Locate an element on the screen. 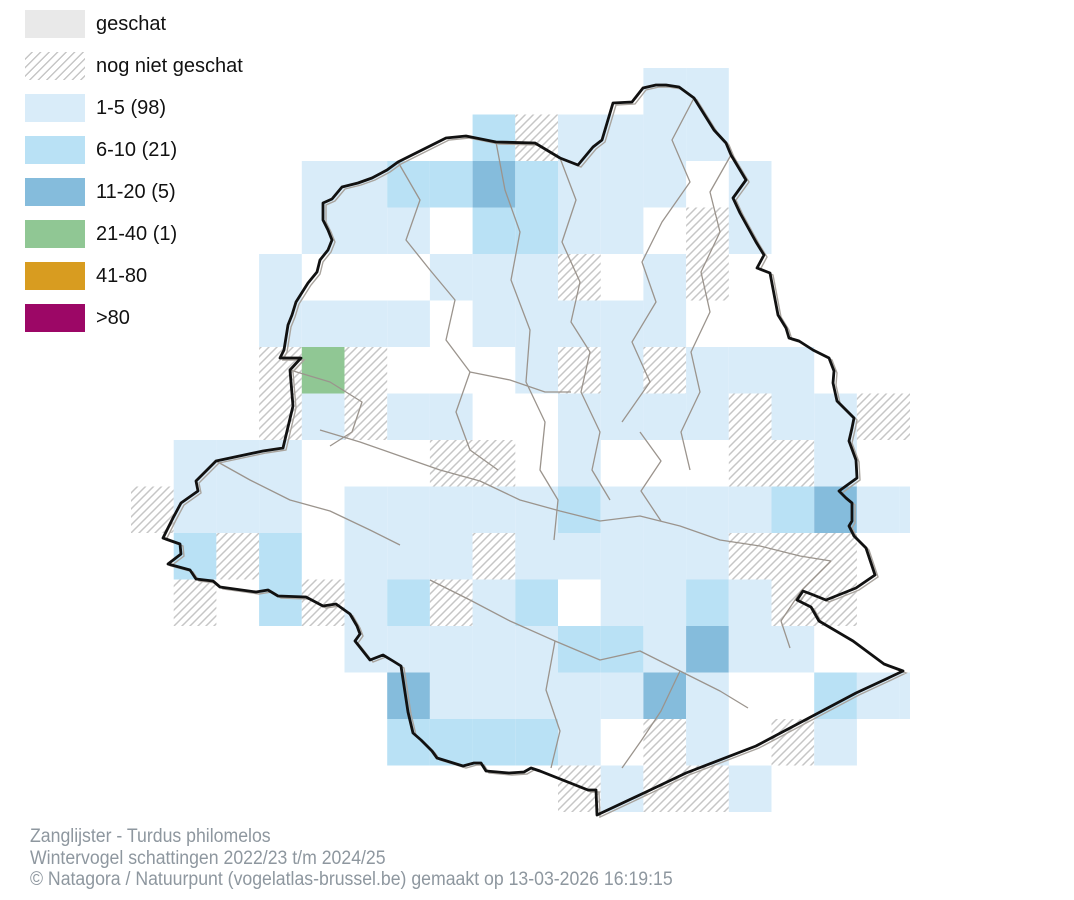 The width and height of the screenshot is (1074, 900). legend-item-6-10: 6-10 (21) is located at coordinates (134, 150).